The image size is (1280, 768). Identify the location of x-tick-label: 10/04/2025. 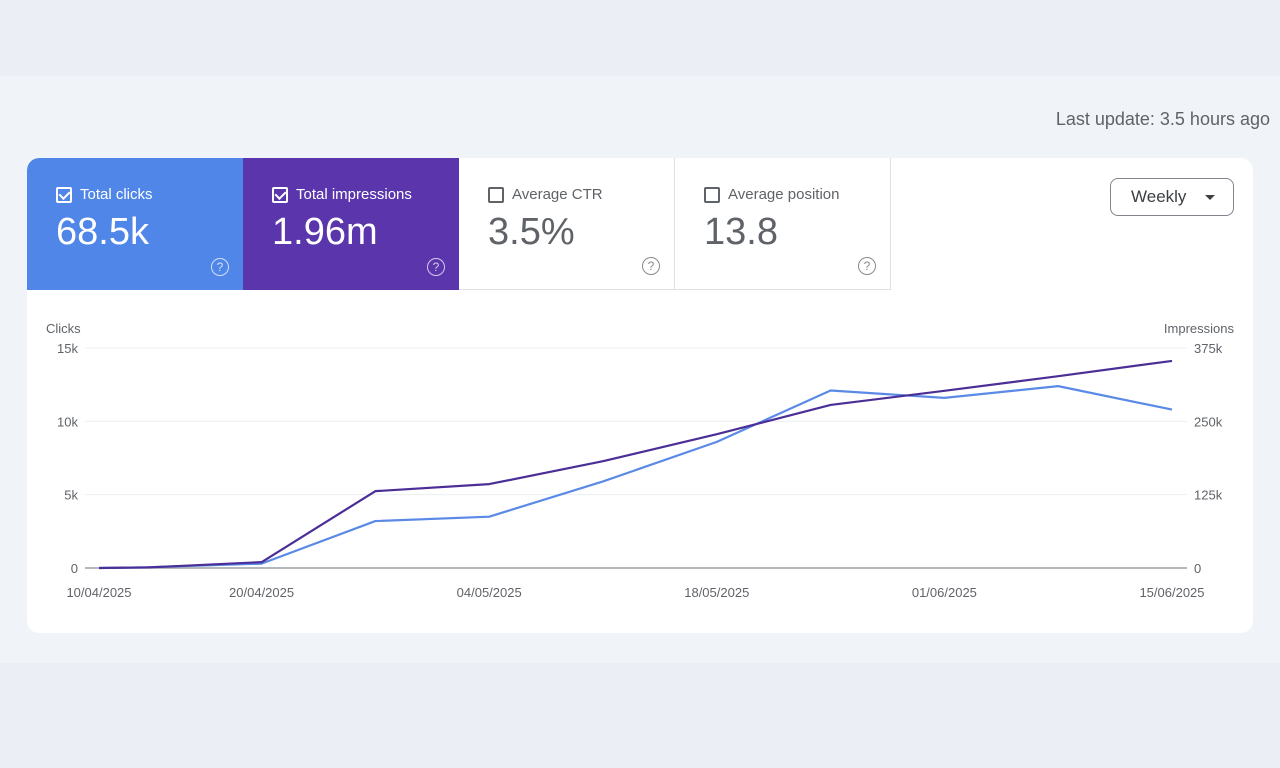
(98, 592).